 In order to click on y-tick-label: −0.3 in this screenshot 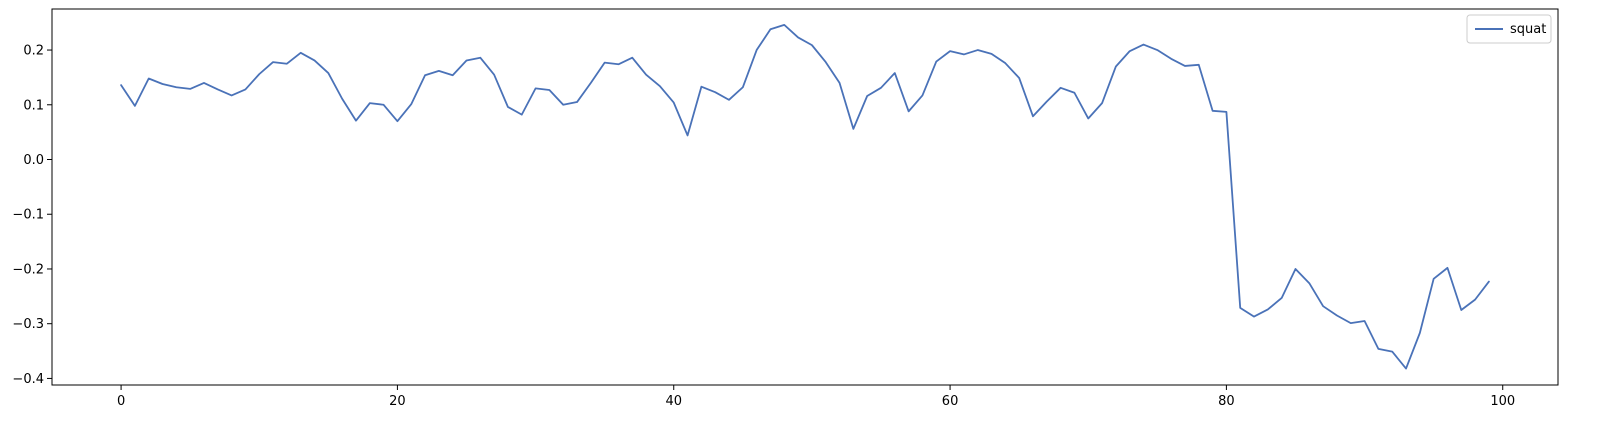, I will do `click(28, 324)`.